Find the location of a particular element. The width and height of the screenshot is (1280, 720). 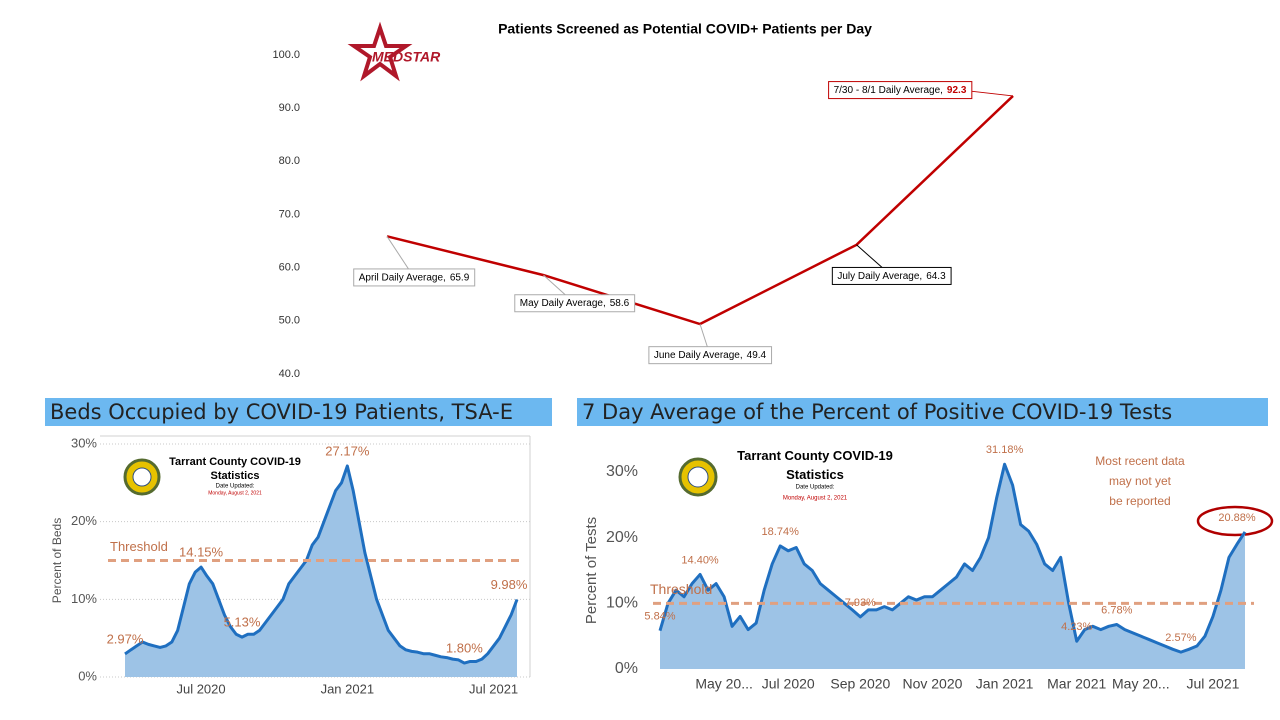

label-category: June Daily Average, is located at coordinates (698, 355).